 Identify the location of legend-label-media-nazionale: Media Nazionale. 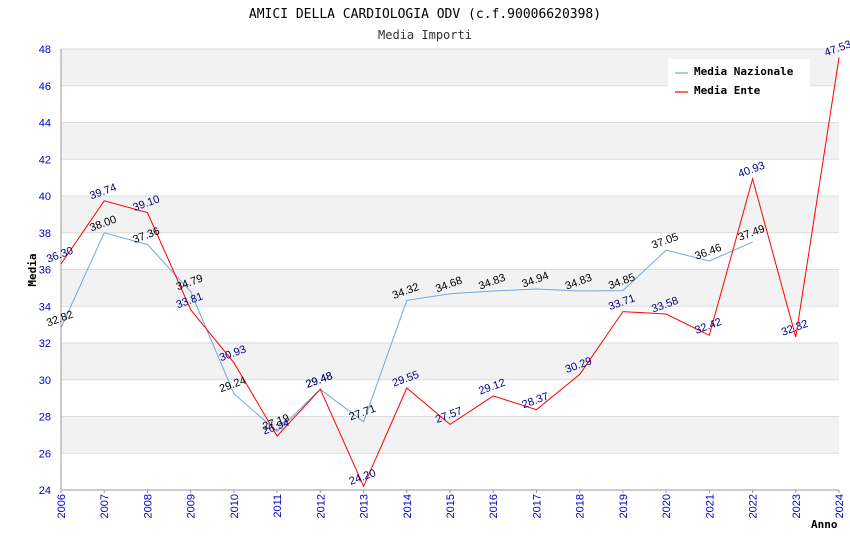
(744, 71).